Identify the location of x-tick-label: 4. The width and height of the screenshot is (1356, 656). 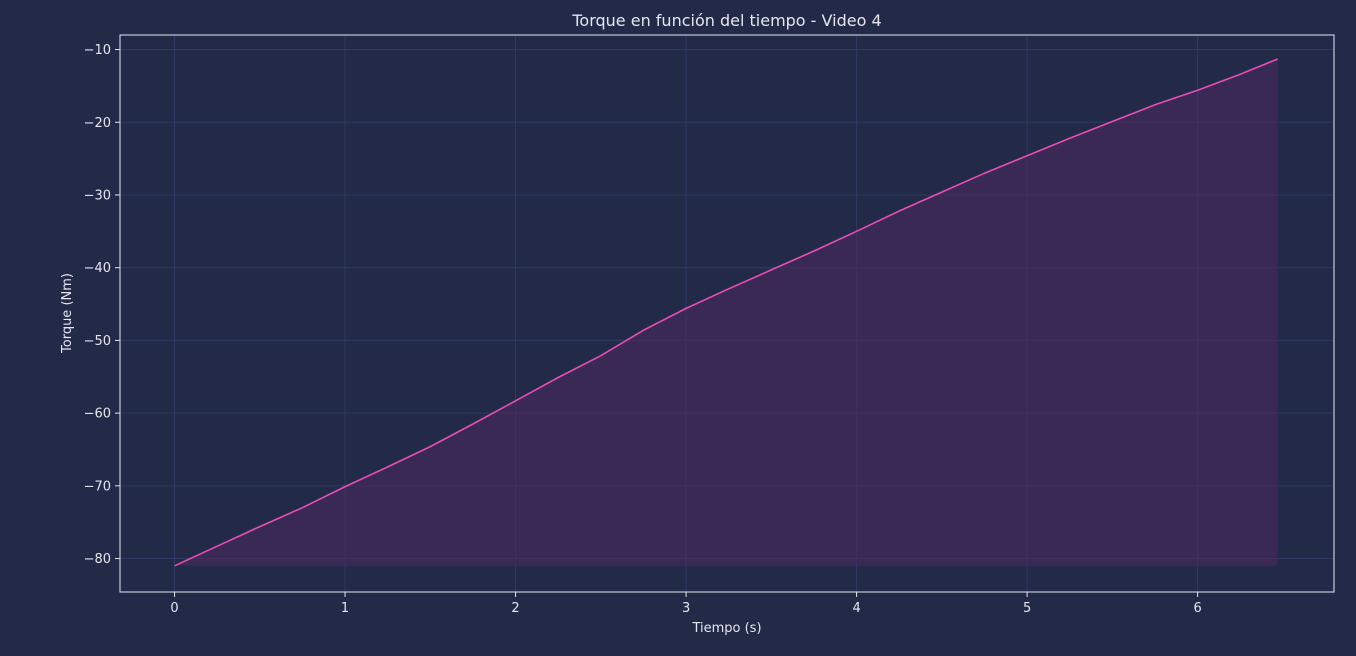
(856, 608).